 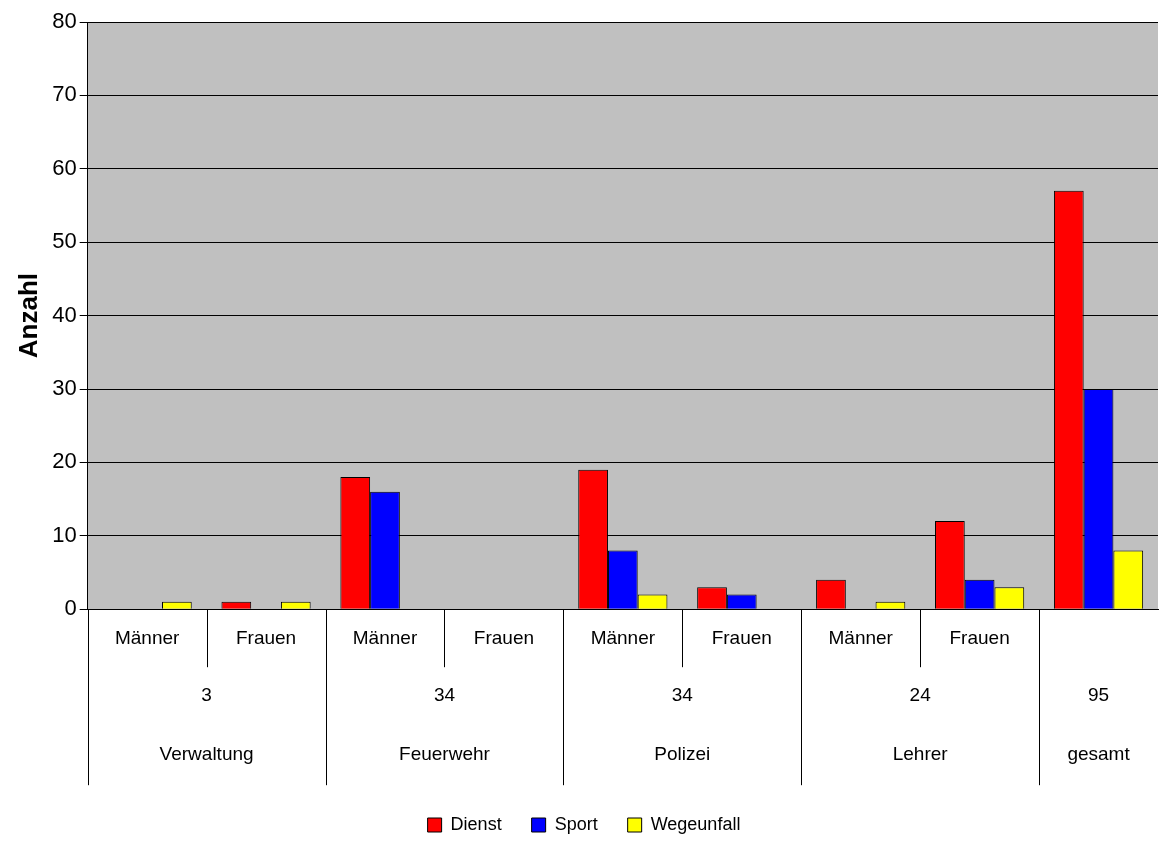 What do you see at coordinates (64, 94) in the screenshot?
I see `y-tick-label: 70` at bounding box center [64, 94].